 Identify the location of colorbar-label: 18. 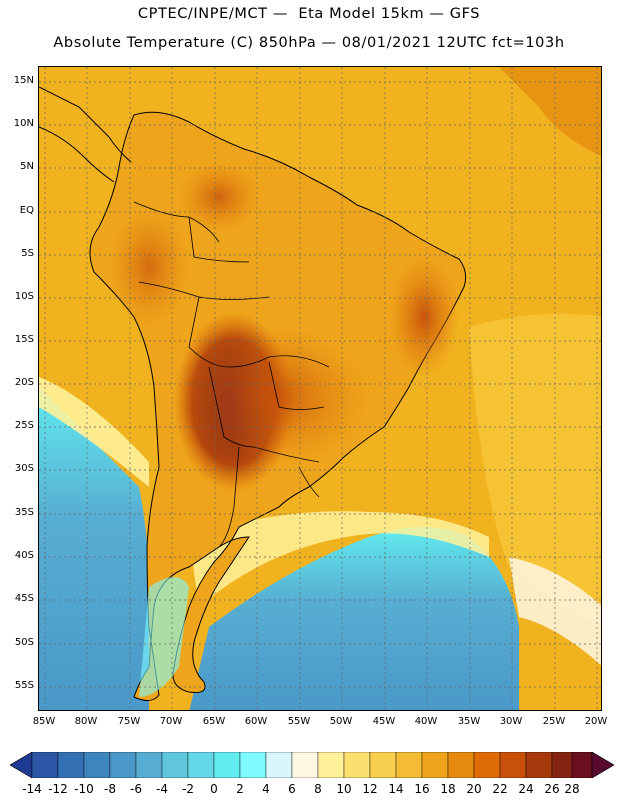
(448, 789).